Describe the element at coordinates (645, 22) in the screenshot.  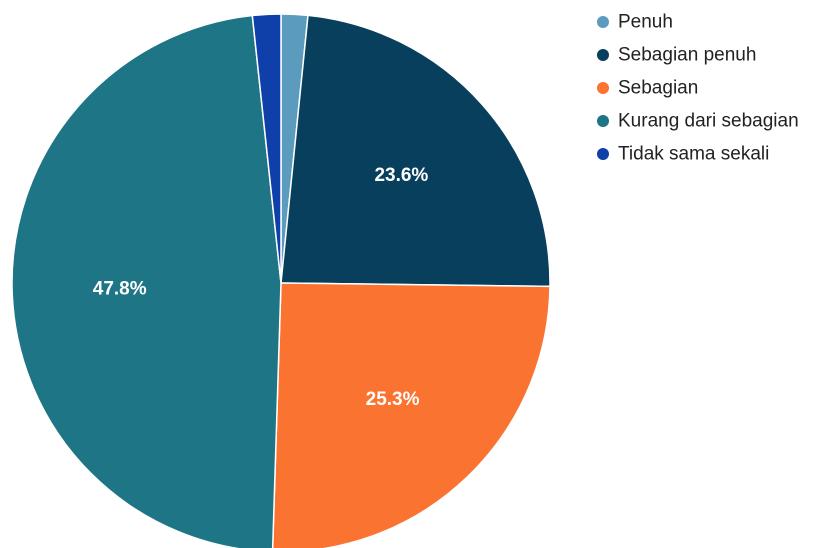
I see `legend-label-penuh: Penuh` at that location.